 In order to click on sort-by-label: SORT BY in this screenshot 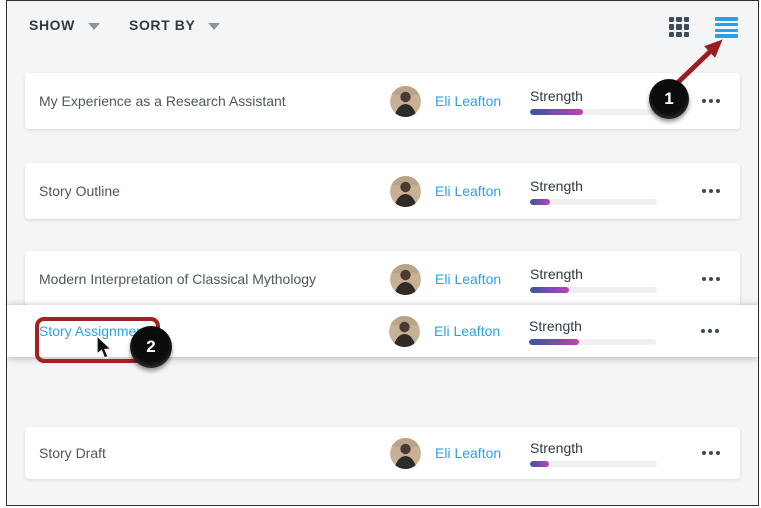, I will do `click(162, 25)`.